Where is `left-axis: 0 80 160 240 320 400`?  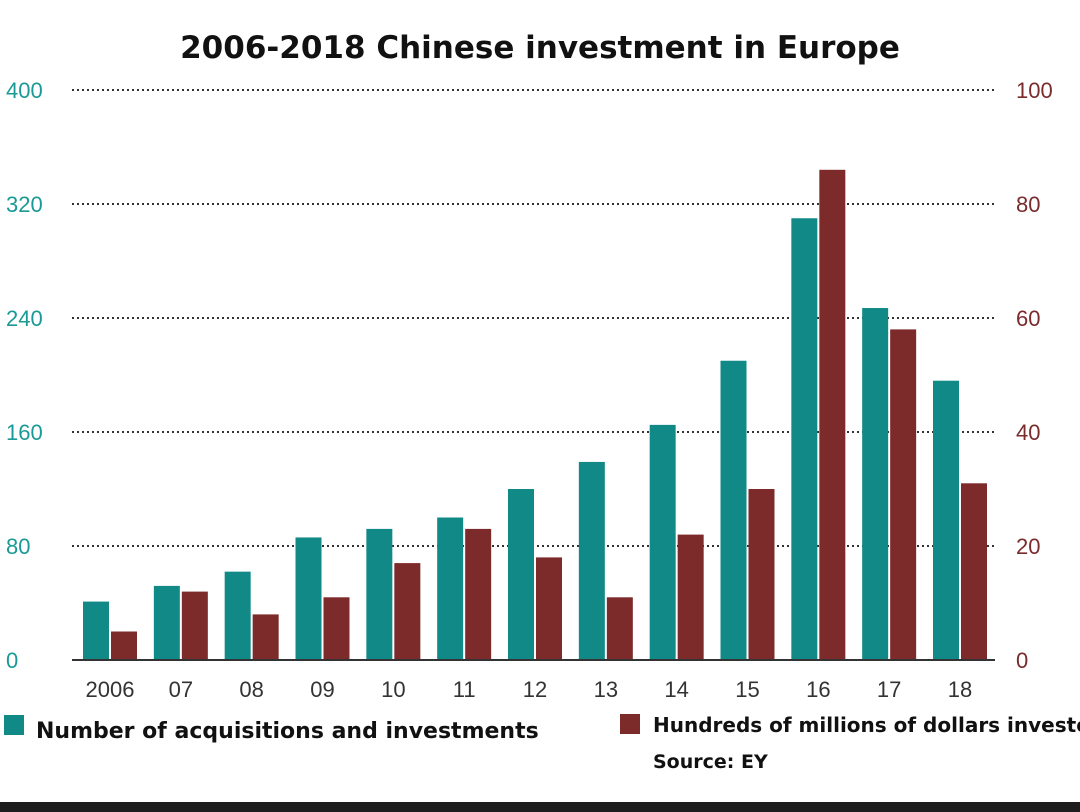
left-axis: 0 80 160 240 320 400 is located at coordinates (24, 375).